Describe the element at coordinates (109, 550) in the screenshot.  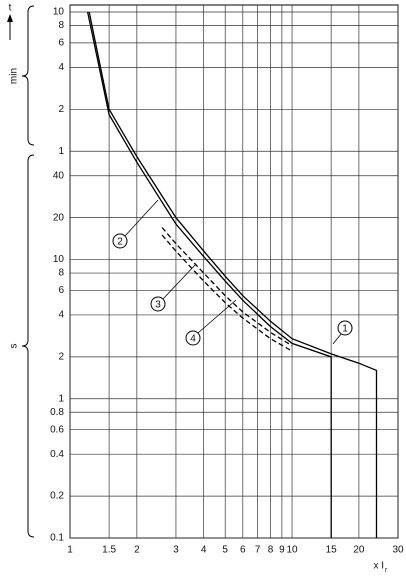
I see `x-tick-label: 1.5` at that location.